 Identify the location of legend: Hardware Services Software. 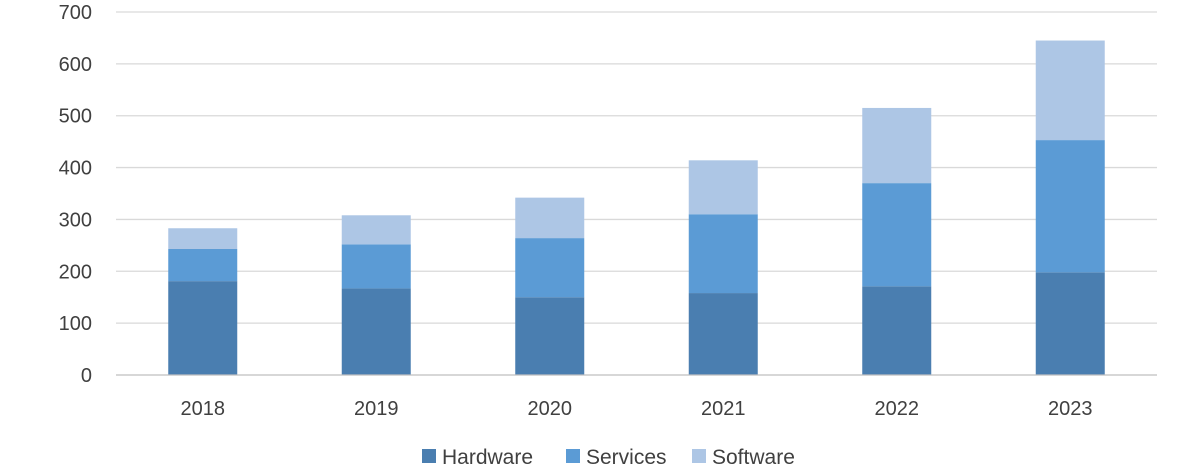
(608, 457).